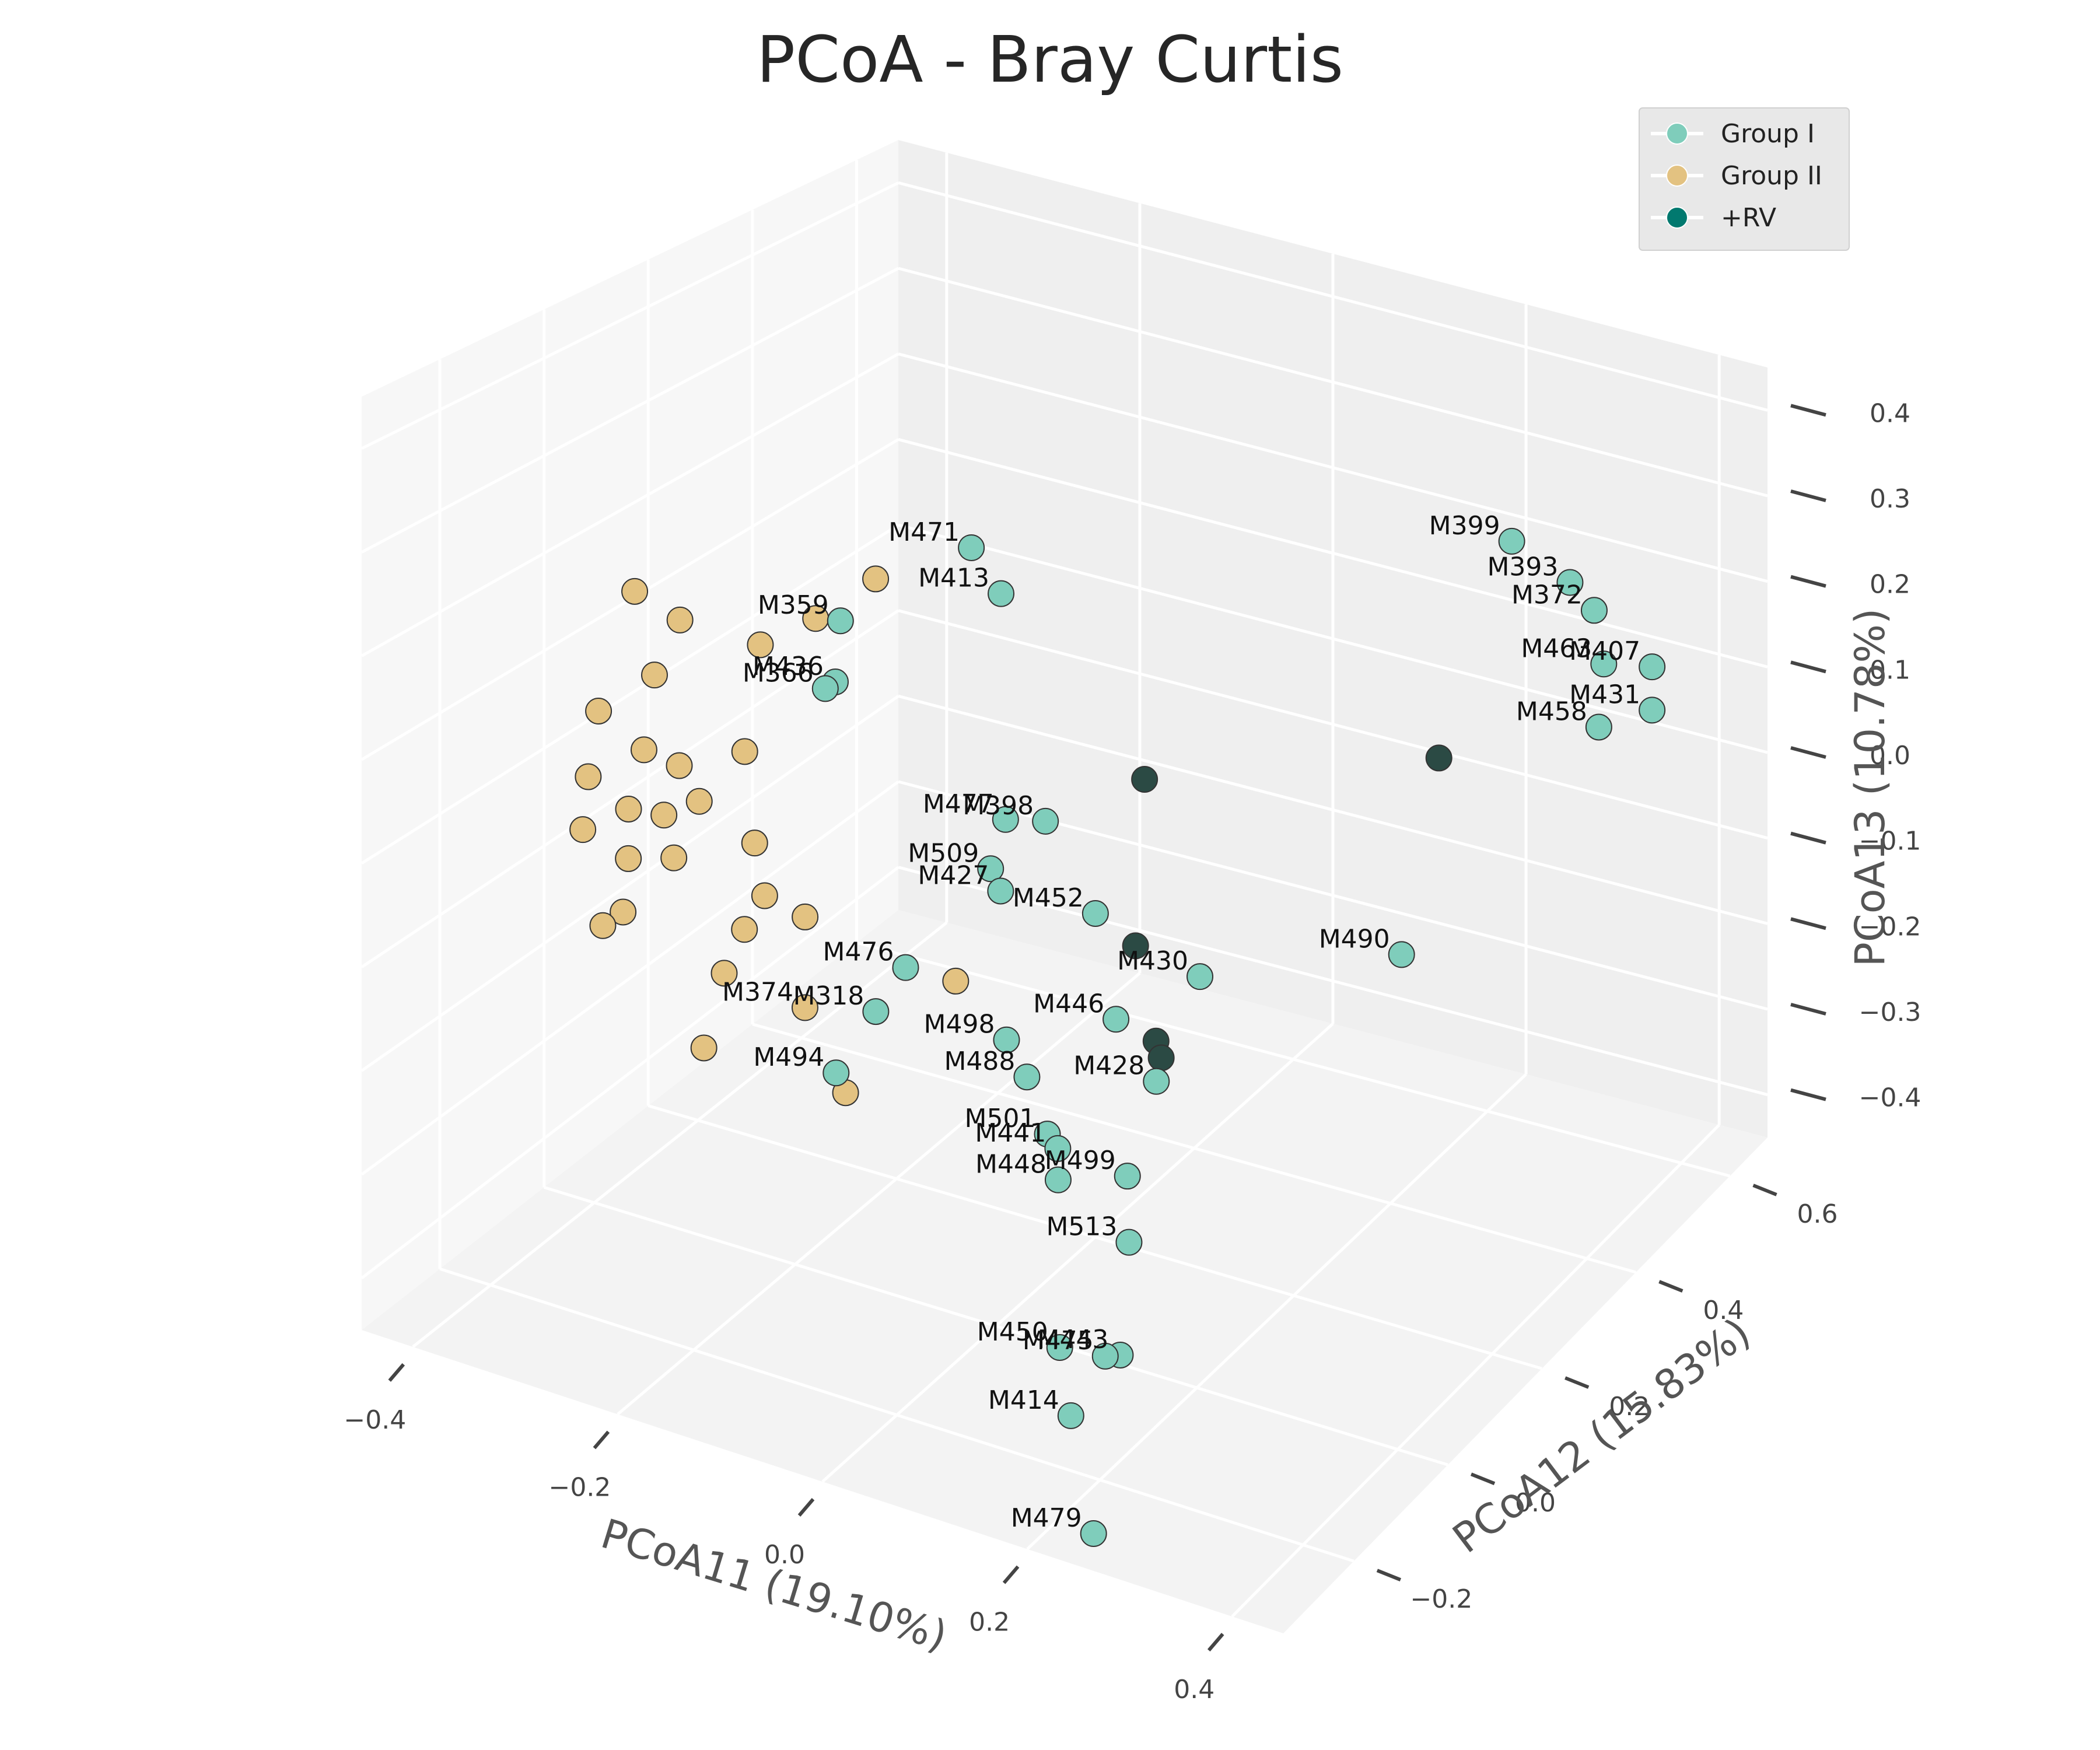  What do you see at coordinates (1890, 670) in the screenshot?
I see `z-tick-label: 0.1` at bounding box center [1890, 670].